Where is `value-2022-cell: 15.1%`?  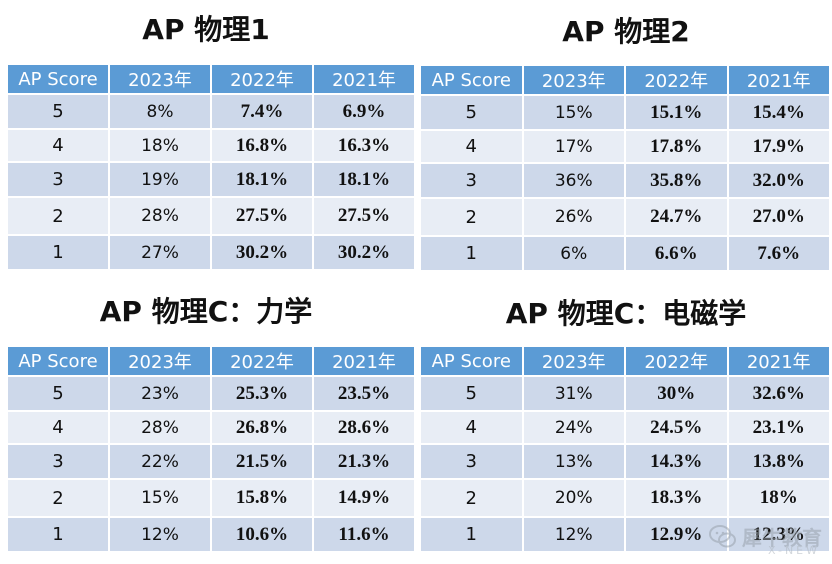
value-2022-cell: 15.1% is located at coordinates (676, 112).